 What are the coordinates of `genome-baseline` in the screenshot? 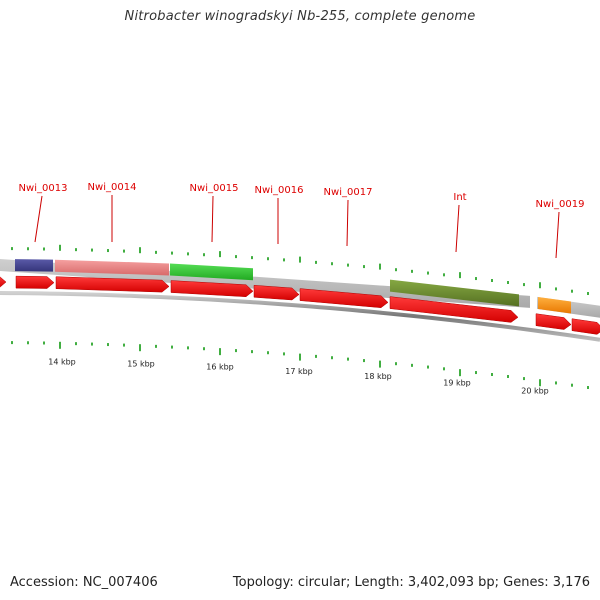 It's located at (300, 316).